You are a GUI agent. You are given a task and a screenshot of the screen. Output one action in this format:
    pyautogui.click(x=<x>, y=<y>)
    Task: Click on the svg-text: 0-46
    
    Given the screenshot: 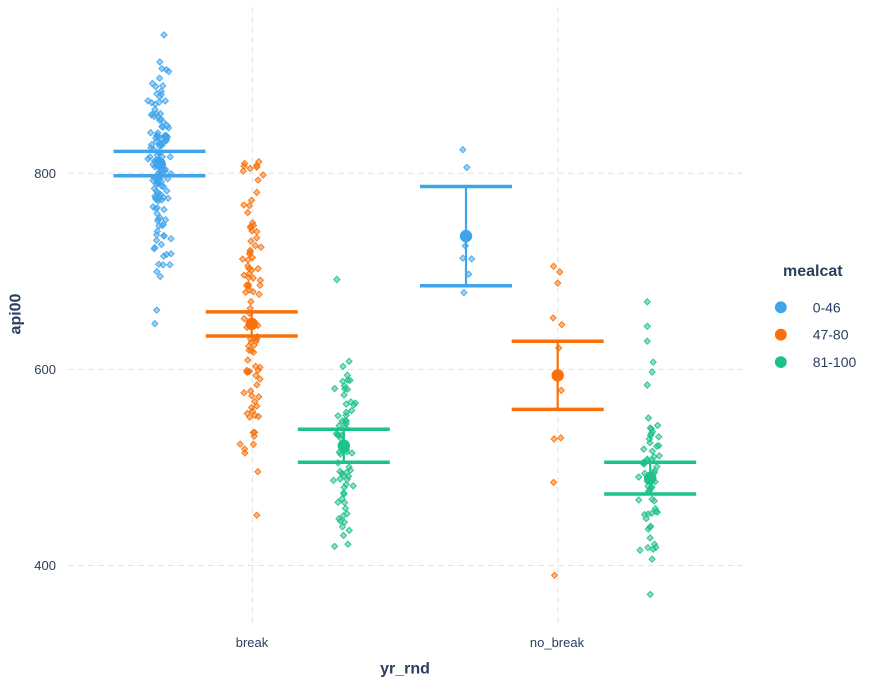 What is the action you would take?
    pyautogui.click(x=827, y=307)
    